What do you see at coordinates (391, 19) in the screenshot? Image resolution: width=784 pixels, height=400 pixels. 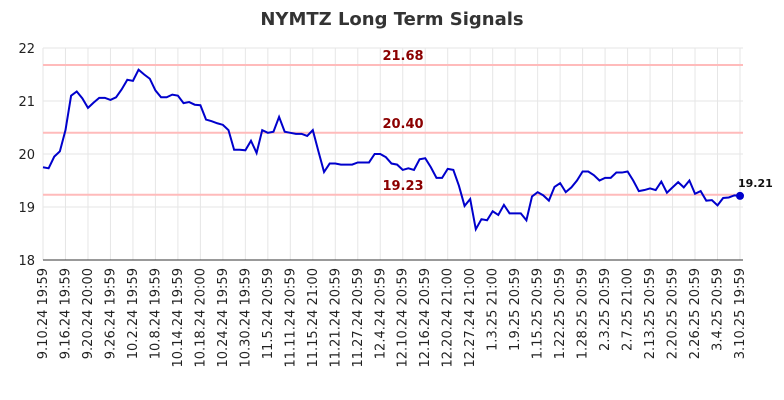 I see `chart-title: NYMTZ Long Term Signals` at bounding box center [391, 19].